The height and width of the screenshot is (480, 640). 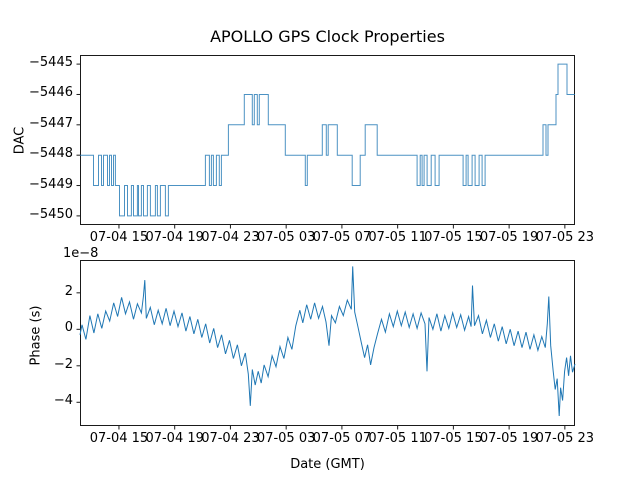 I want to click on y-tick-label: −5445, so click(x=51, y=63).